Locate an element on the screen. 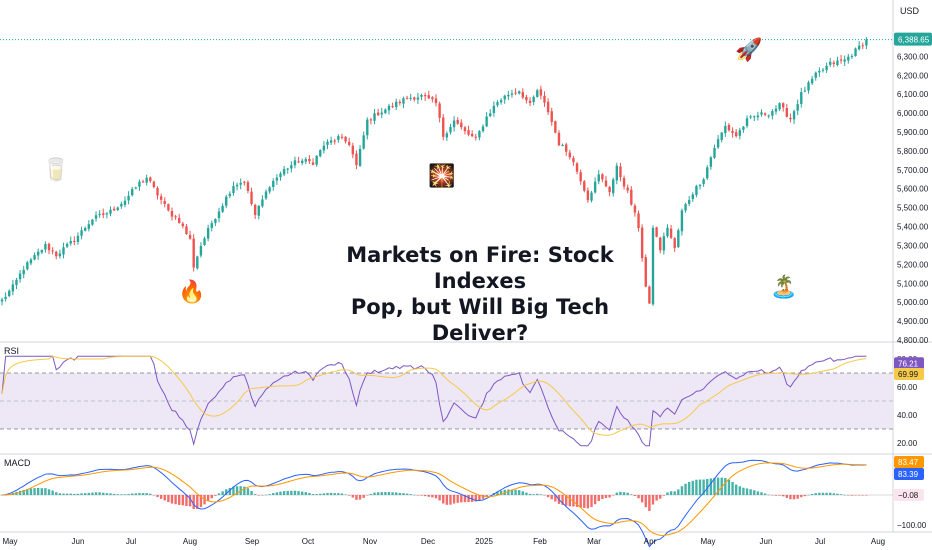  signal-line is located at coordinates (434, 499).